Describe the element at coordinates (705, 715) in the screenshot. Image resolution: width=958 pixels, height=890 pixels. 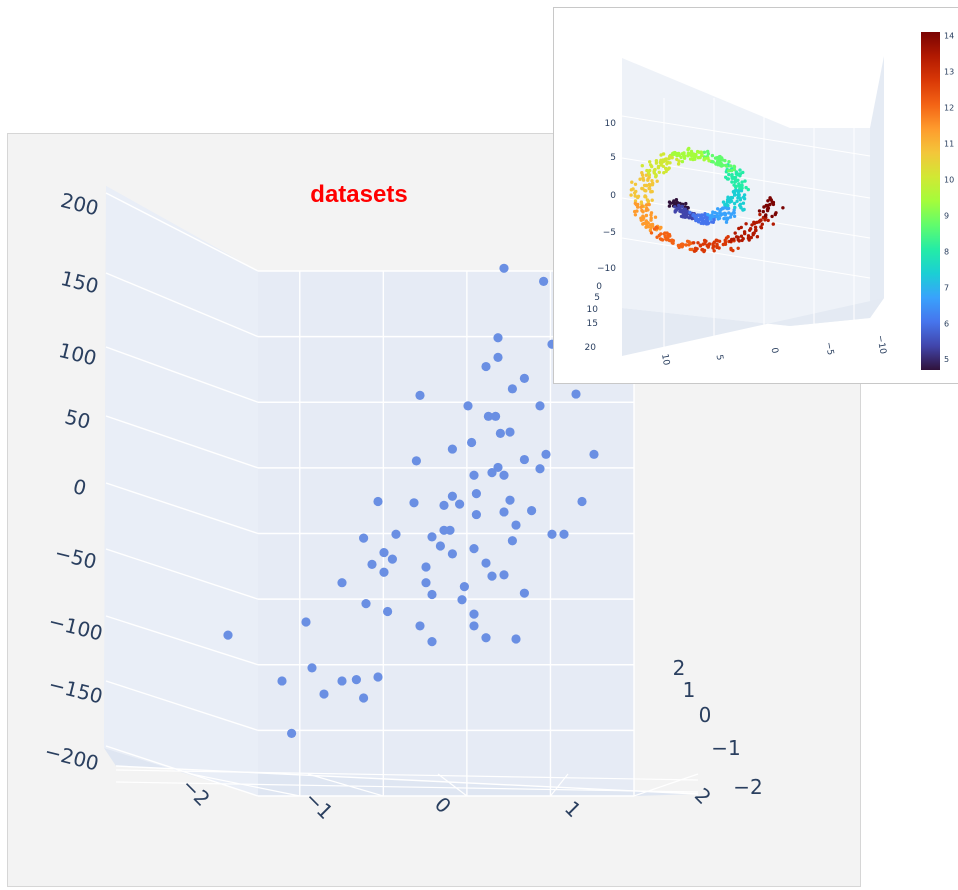
I see `y-tick-label: 0` at that location.